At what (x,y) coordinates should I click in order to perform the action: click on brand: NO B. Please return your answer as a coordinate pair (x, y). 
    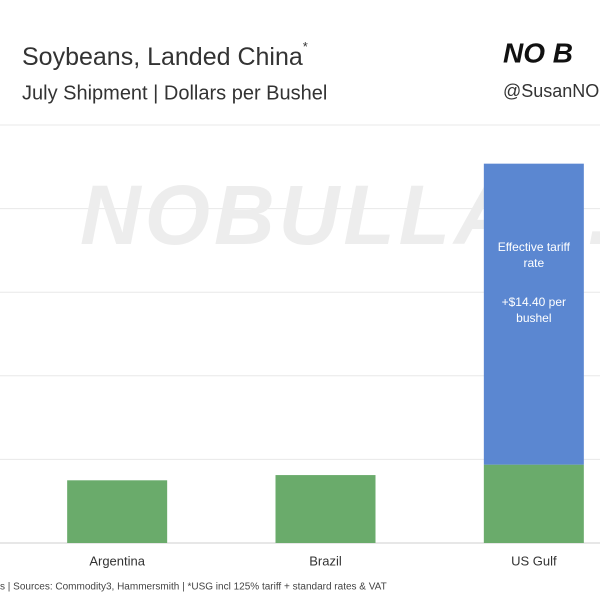
    Looking at the image, I should click on (538, 52).